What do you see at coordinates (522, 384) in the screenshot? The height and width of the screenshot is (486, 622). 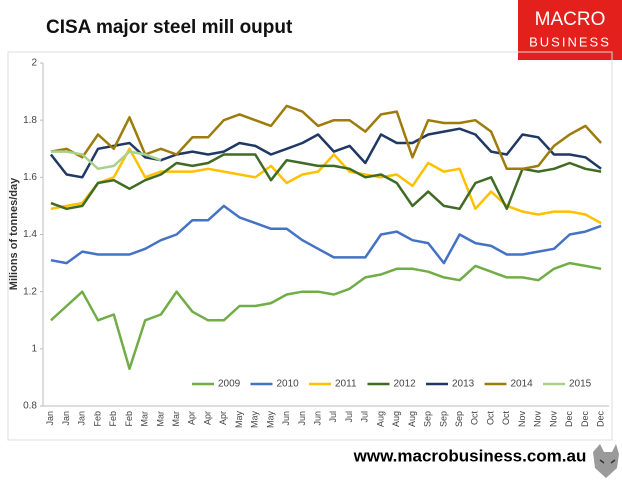 I see `legend-label: 2014` at bounding box center [522, 384].